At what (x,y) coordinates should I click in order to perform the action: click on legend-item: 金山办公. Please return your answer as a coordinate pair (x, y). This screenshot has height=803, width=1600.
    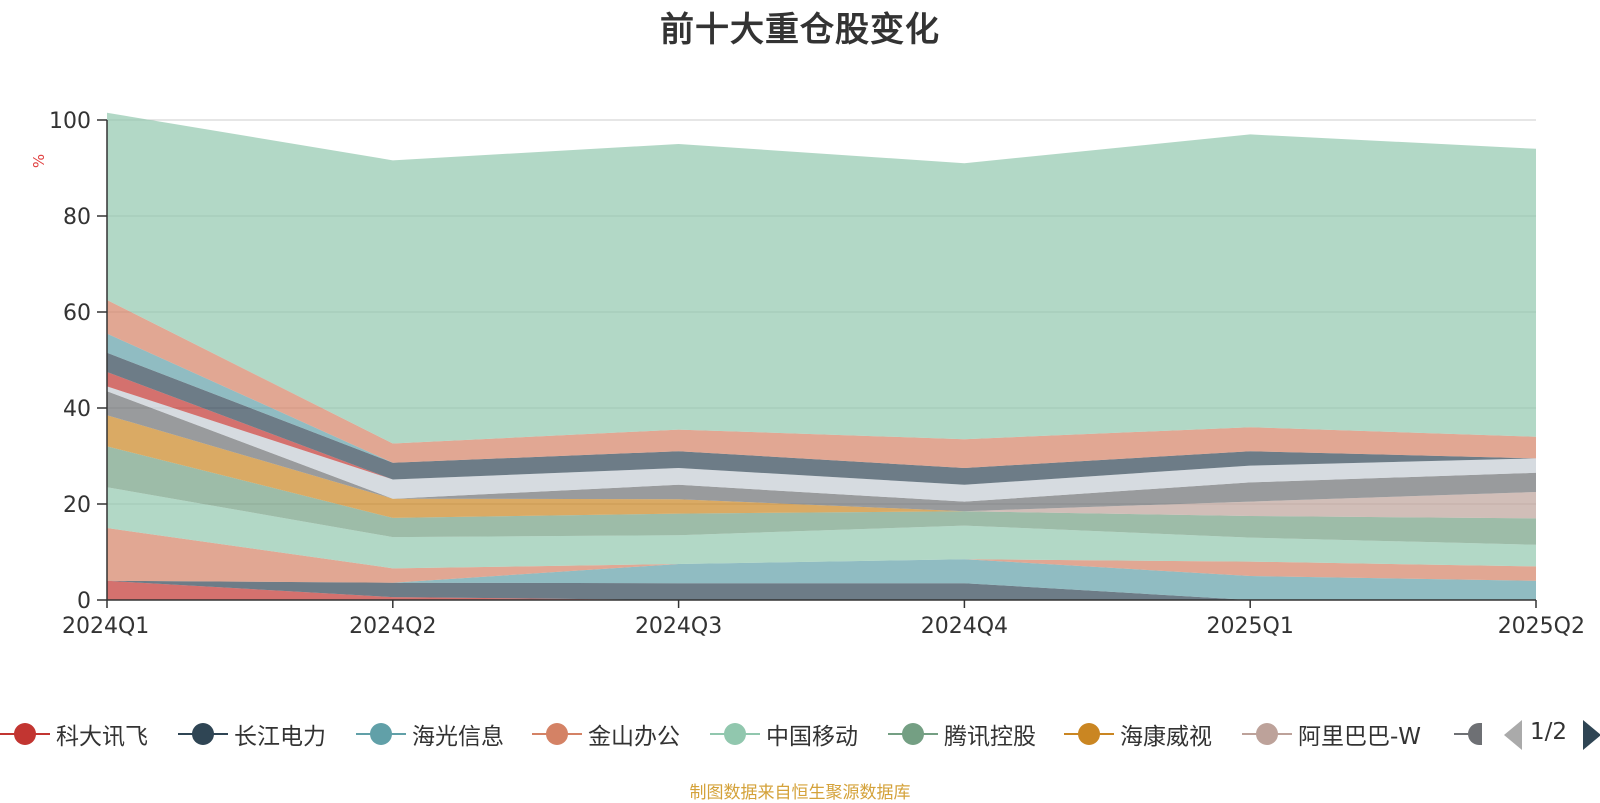
    Looking at the image, I should click on (606, 734).